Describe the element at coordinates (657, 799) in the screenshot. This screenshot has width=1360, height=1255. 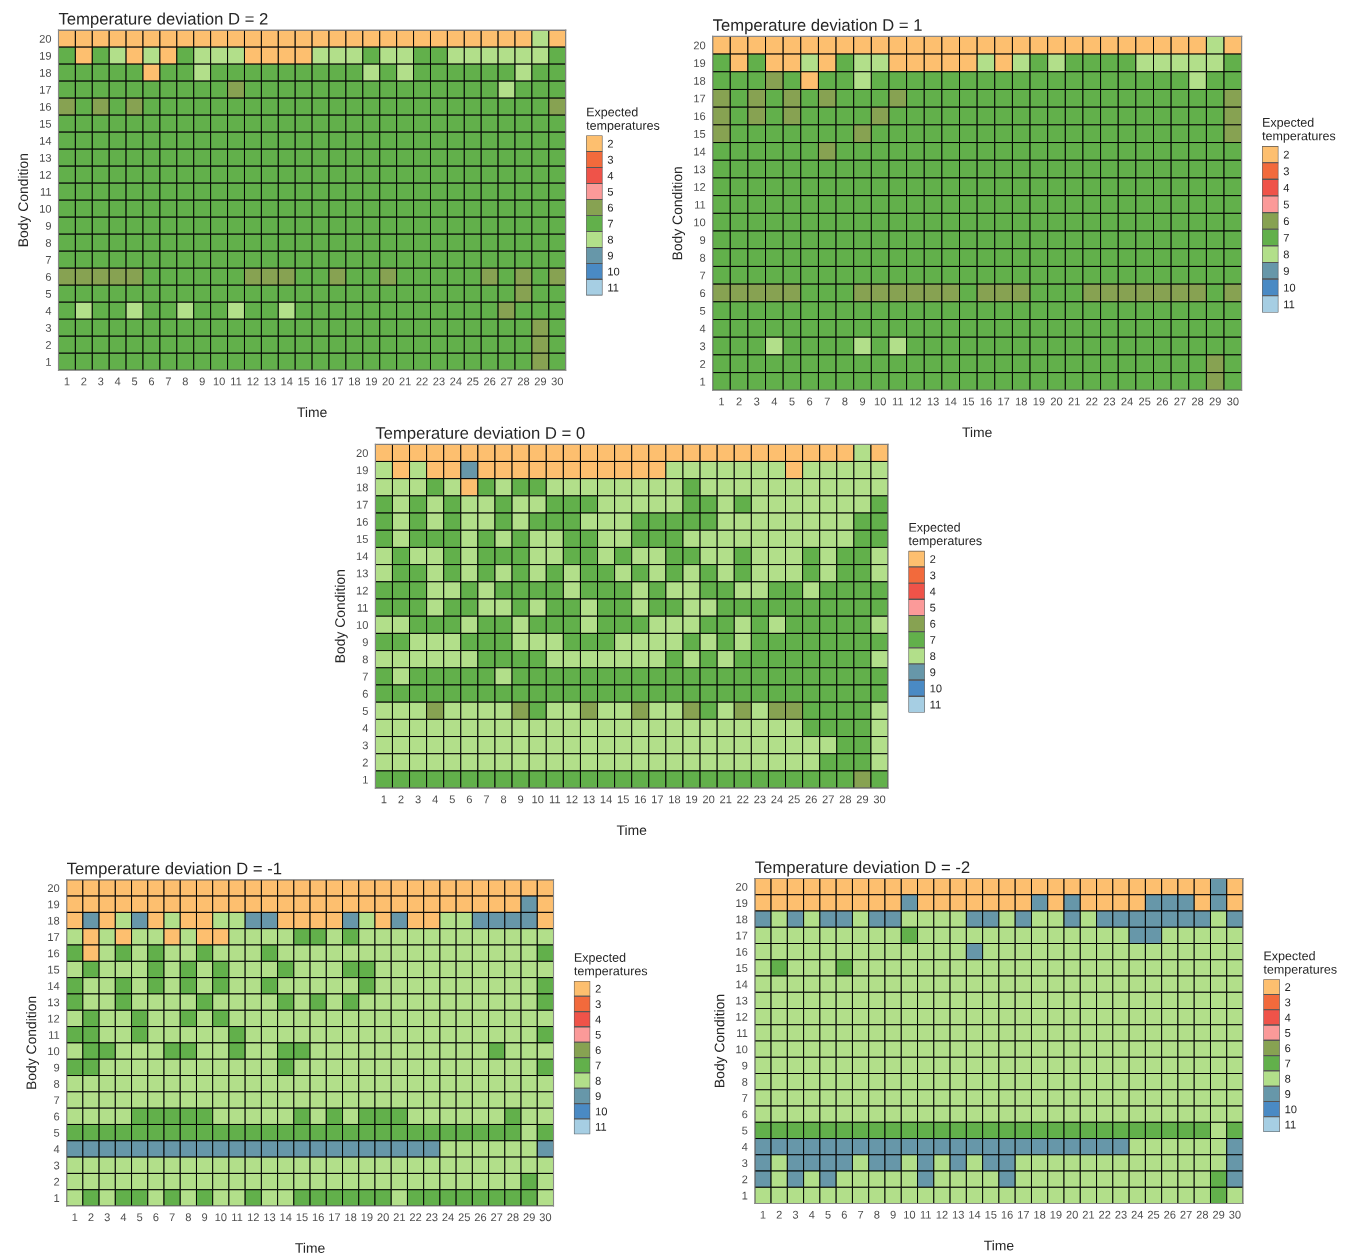
I see `x-tick-label: 17` at that location.